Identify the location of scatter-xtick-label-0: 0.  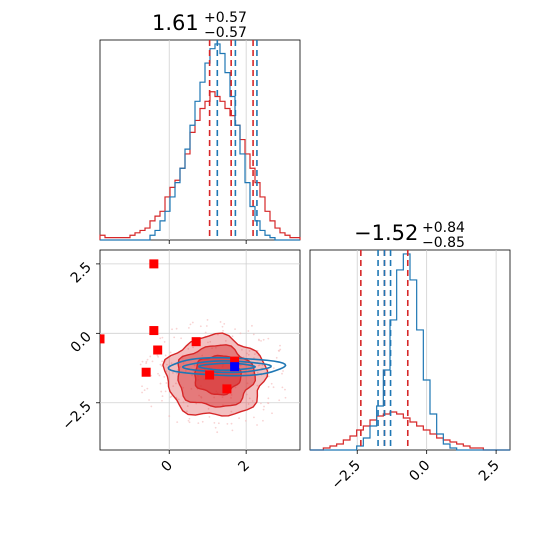
(167, 467).